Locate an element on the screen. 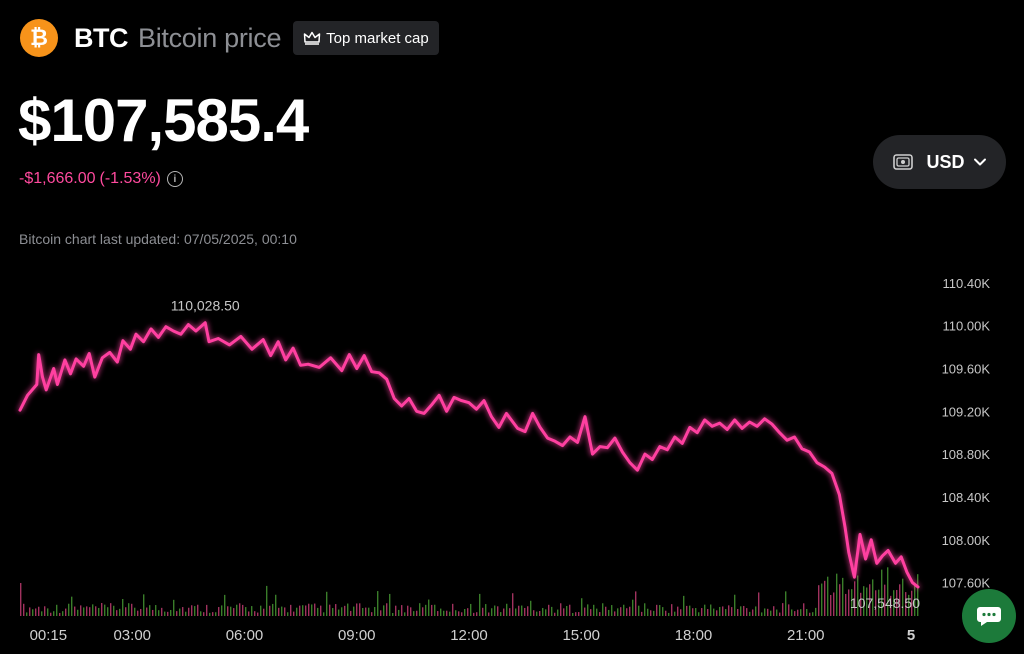 This screenshot has height=654, width=1024. y-tick-label: 108.00K is located at coordinates (966, 540).